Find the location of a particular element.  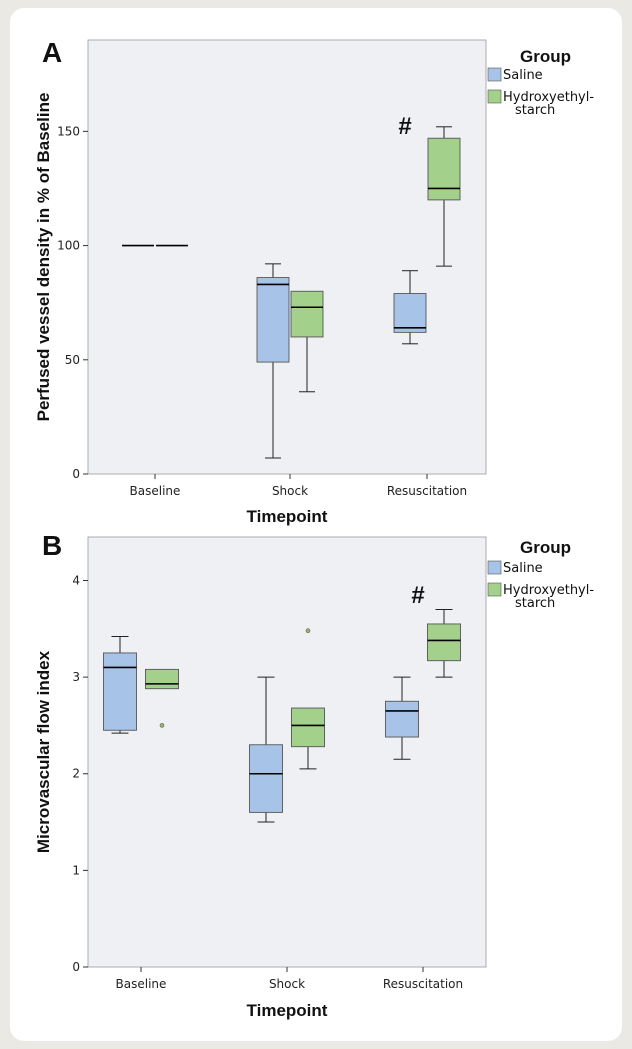

panel-b-hes-baseline-box is located at coordinates (162, 679).